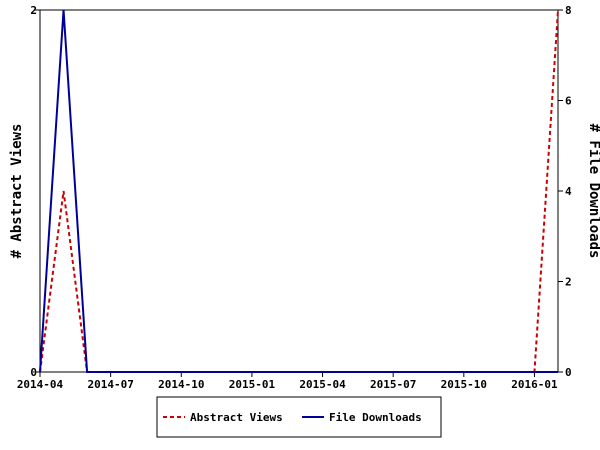  What do you see at coordinates (17, 191) in the screenshot?
I see `y-axis-title-left: # Abstract Views` at bounding box center [17, 191].